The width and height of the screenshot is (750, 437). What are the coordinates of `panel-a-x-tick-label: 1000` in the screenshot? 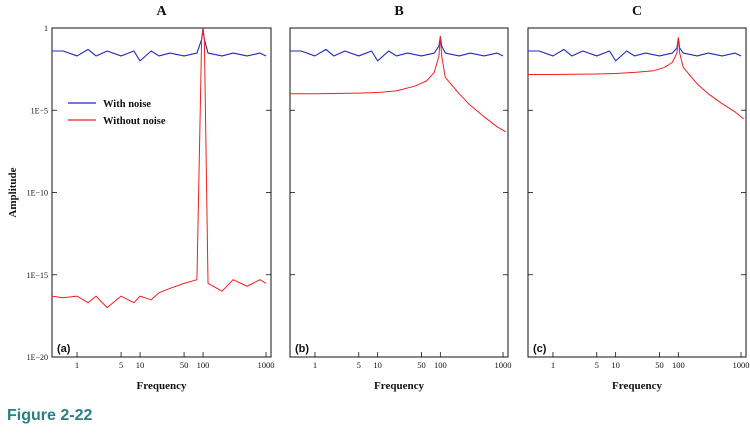 It's located at (266, 365).